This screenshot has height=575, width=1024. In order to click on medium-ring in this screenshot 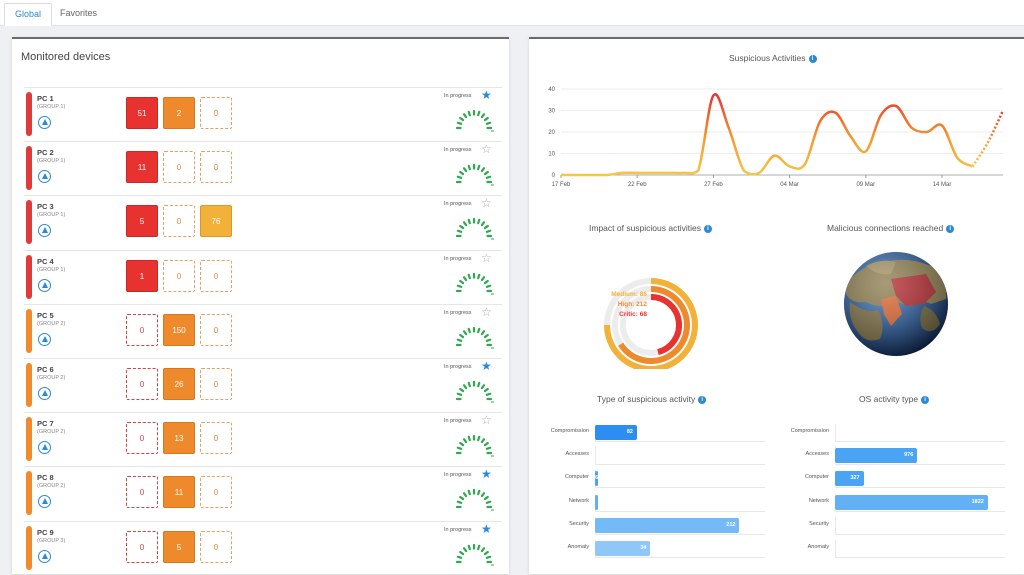, I will do `click(651, 323)`.